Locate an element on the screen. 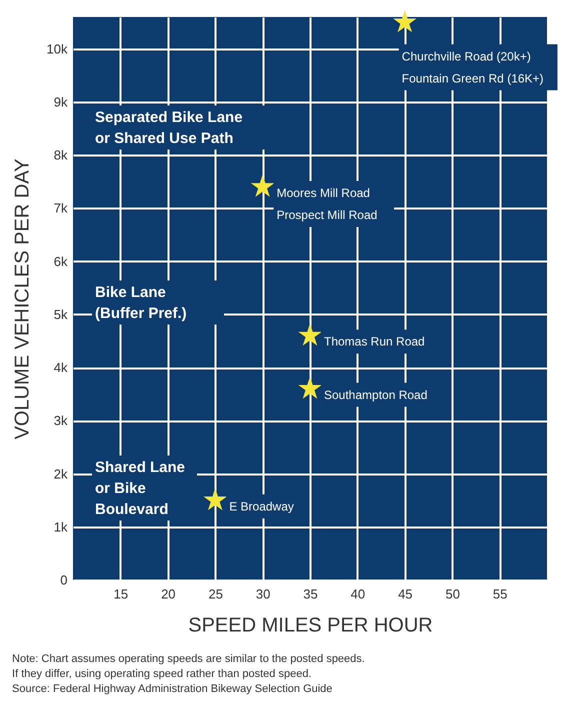  y-tick-label: 3k is located at coordinates (61, 420).